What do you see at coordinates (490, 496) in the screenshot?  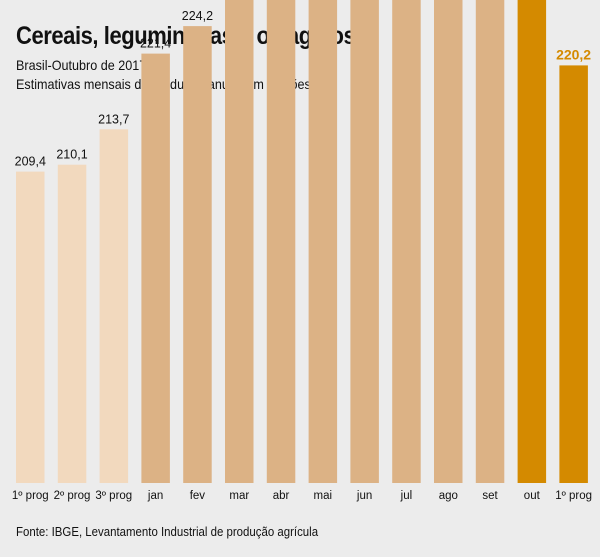 I see `category-label-12: set` at bounding box center [490, 496].